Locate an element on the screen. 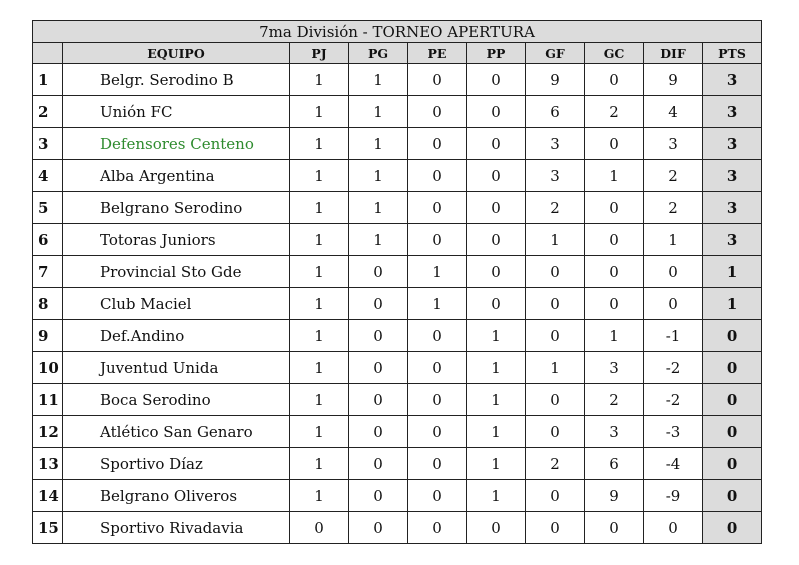 The width and height of the screenshot is (799, 565). table-row: 11 Boca Serodino 1 0 0 1 0 2 -2 0 is located at coordinates (397, 399).